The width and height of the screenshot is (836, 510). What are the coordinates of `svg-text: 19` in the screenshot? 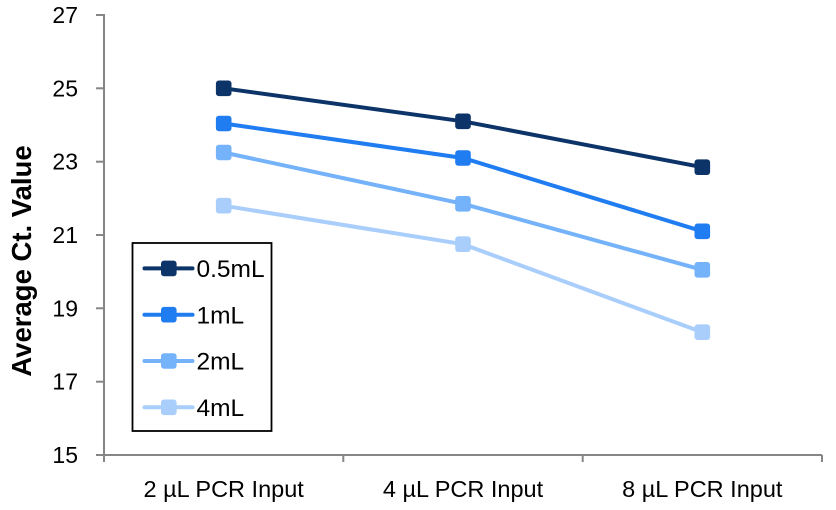 It's located at (65, 308).